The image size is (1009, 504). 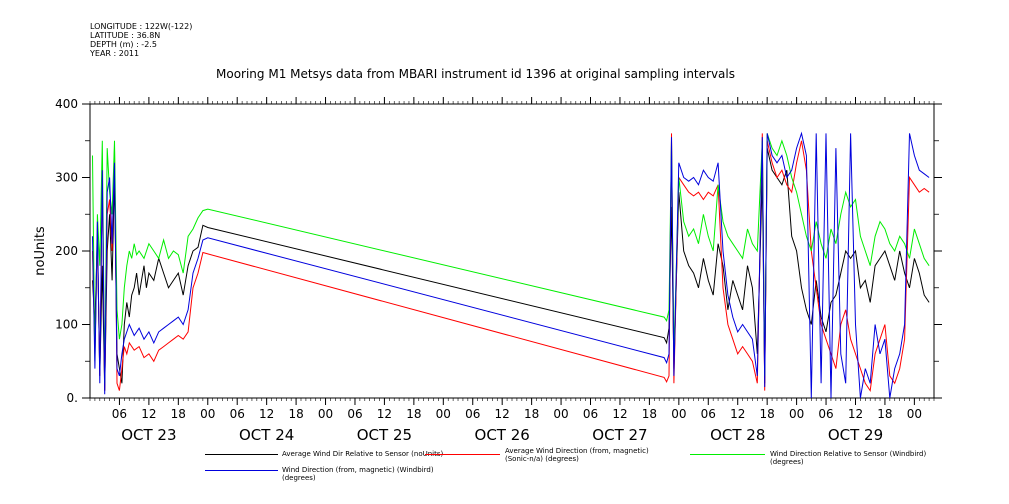 I want to click on day-label: OCT 24, so click(x=266, y=435).